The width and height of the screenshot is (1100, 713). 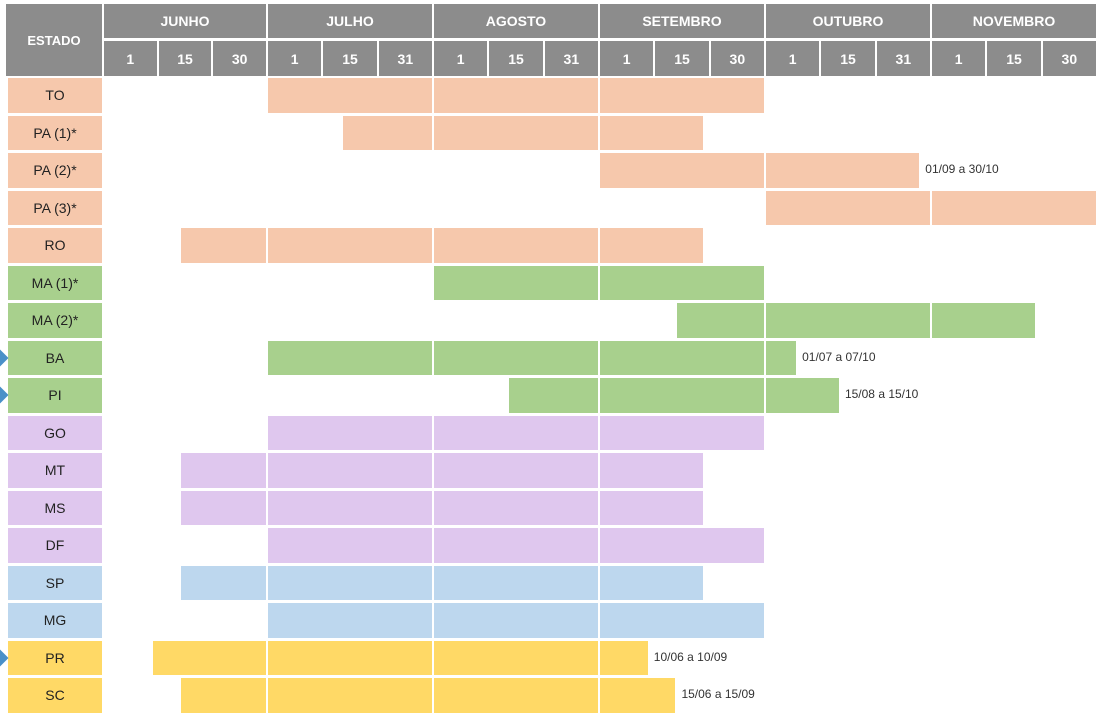 I want to click on state-label: PA (3)*, so click(x=55, y=207).